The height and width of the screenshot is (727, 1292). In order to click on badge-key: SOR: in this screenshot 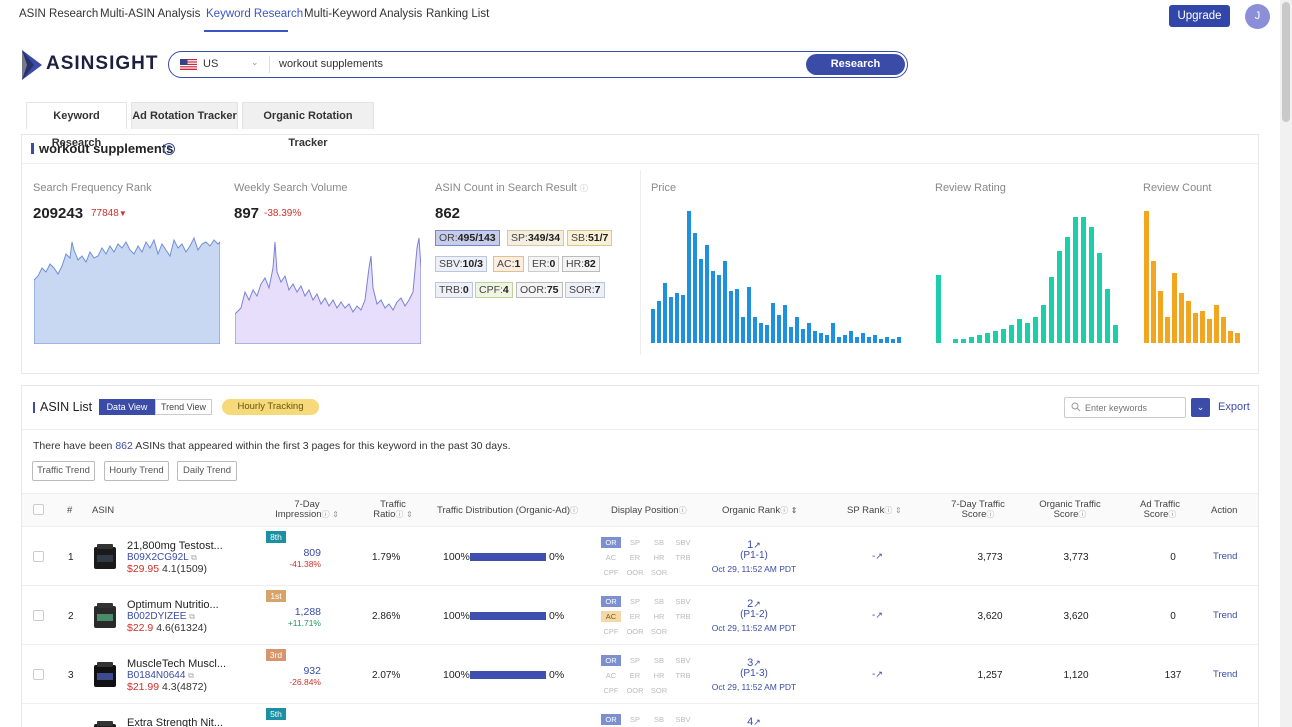, I will do `click(582, 290)`.